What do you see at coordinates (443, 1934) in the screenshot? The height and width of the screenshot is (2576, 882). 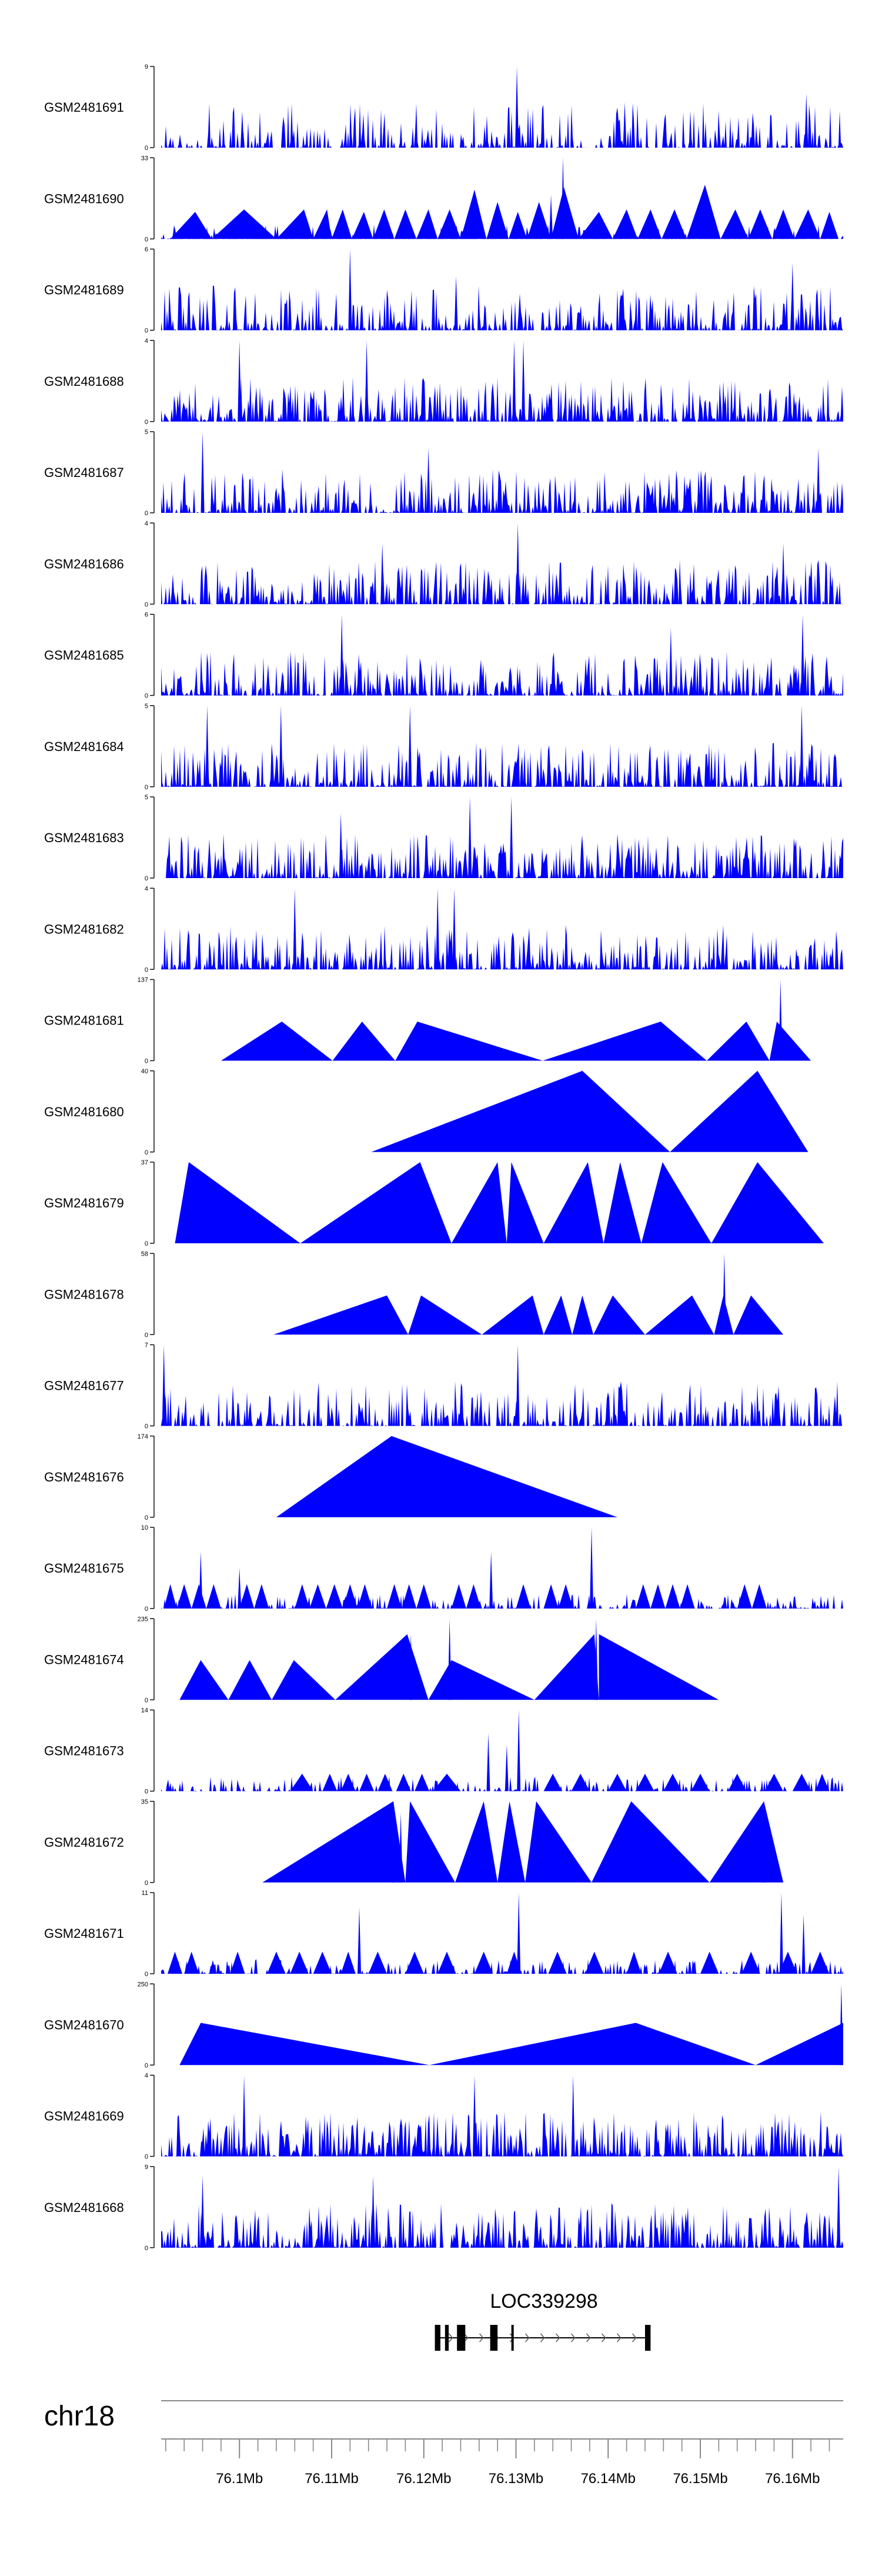 I see `track-gsm2481671: GSM2481671 11 0` at bounding box center [443, 1934].